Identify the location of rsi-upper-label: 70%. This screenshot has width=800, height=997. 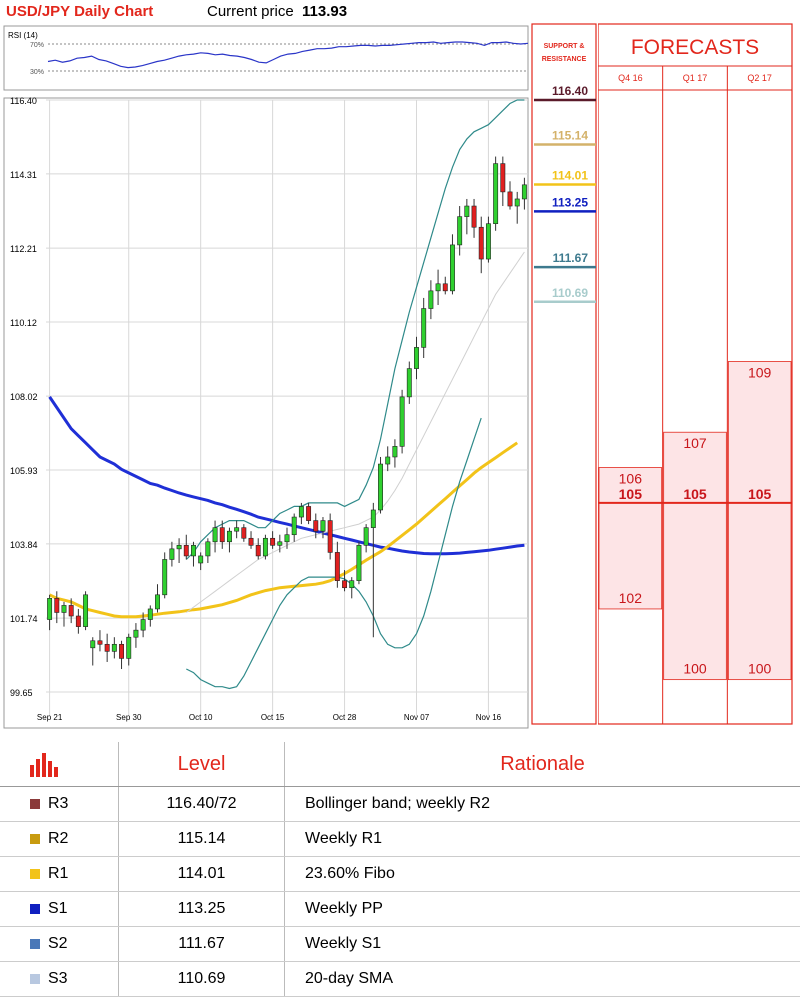
(37, 45).